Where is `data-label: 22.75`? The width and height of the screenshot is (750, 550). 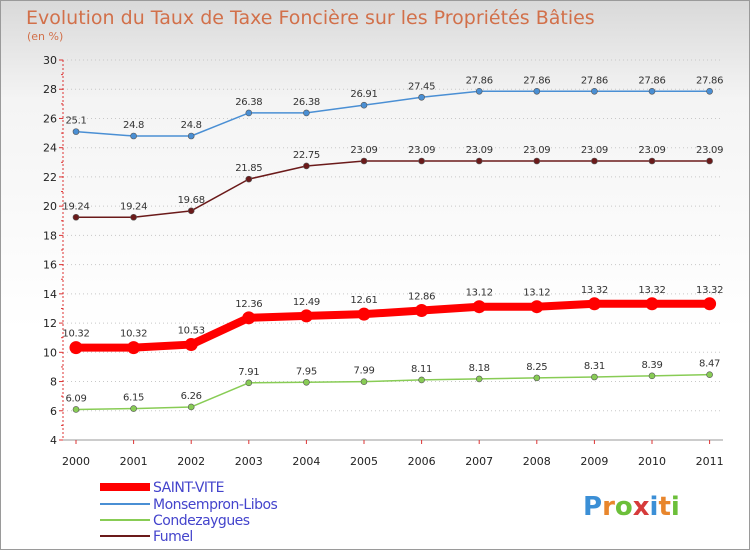 data-label: 22.75 is located at coordinates (306, 155).